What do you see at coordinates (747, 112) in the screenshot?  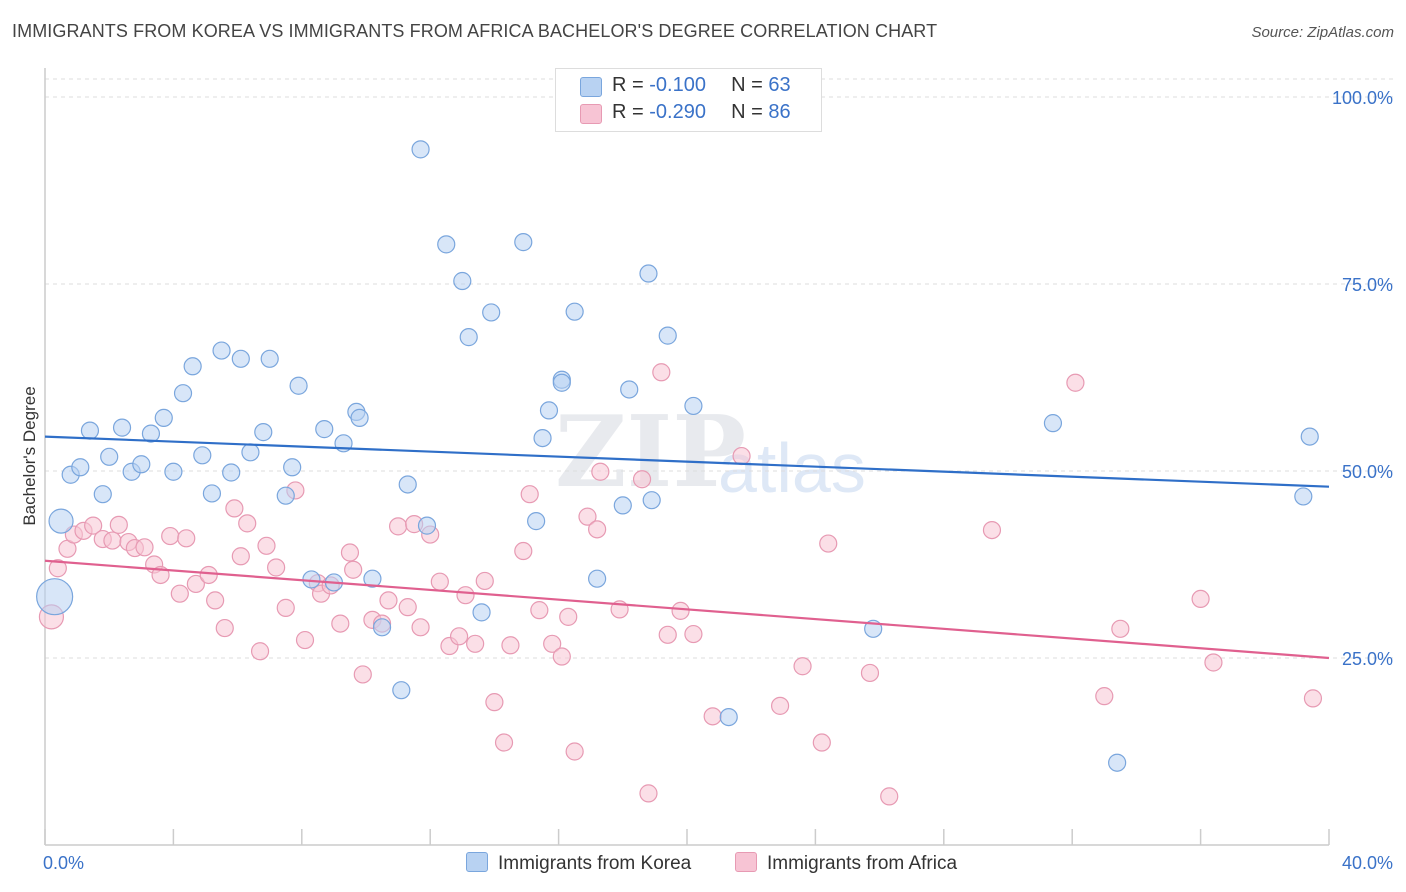 I see `legend-n-label-africa: N =` at bounding box center [747, 112].